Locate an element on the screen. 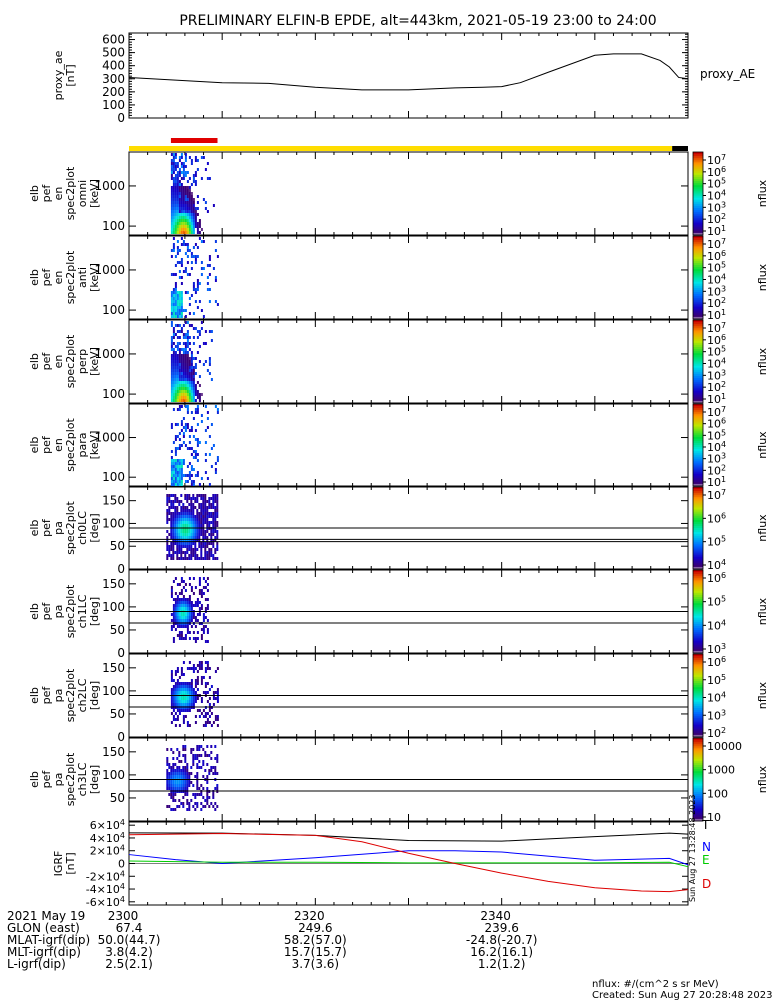 The image size is (775, 1000). y-label-anti: elbpefenspec2plotanti[keV] is located at coordinates (64, 277).